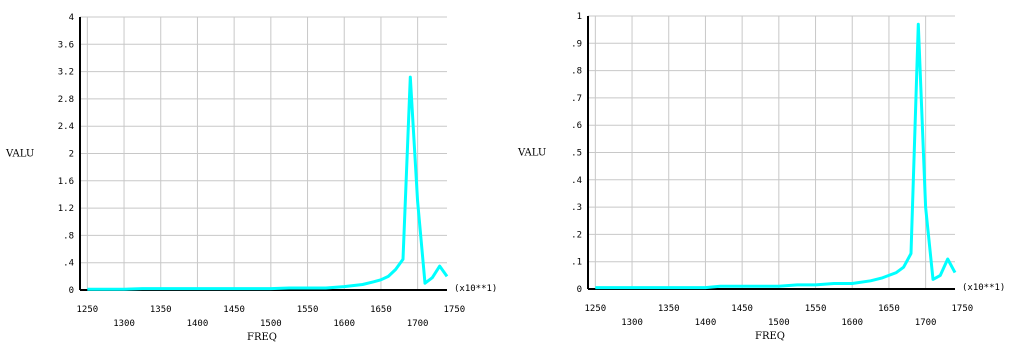  I want to click on y-tick-label: 3.6, so click(66, 45).